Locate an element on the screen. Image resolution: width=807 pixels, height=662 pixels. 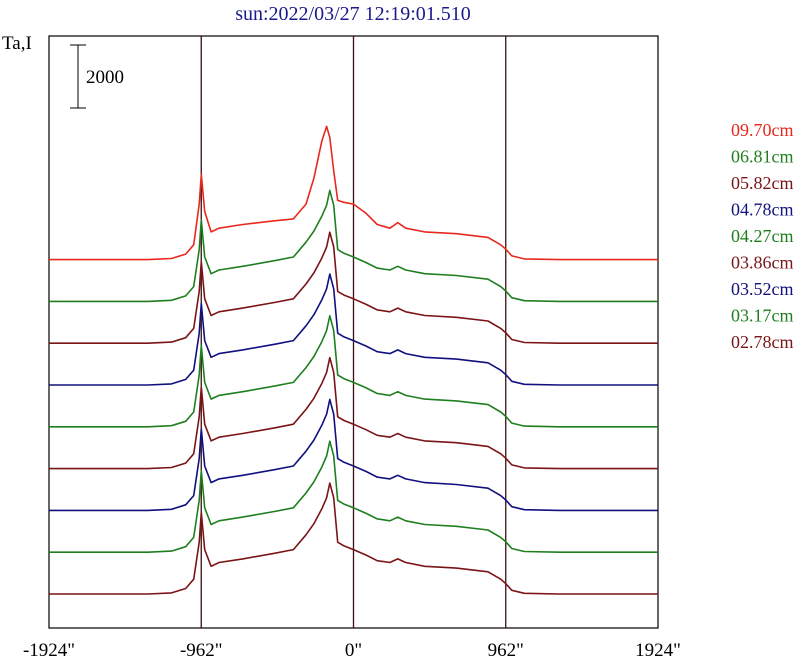
legend-entry: 03.17cm is located at coordinates (762, 316).